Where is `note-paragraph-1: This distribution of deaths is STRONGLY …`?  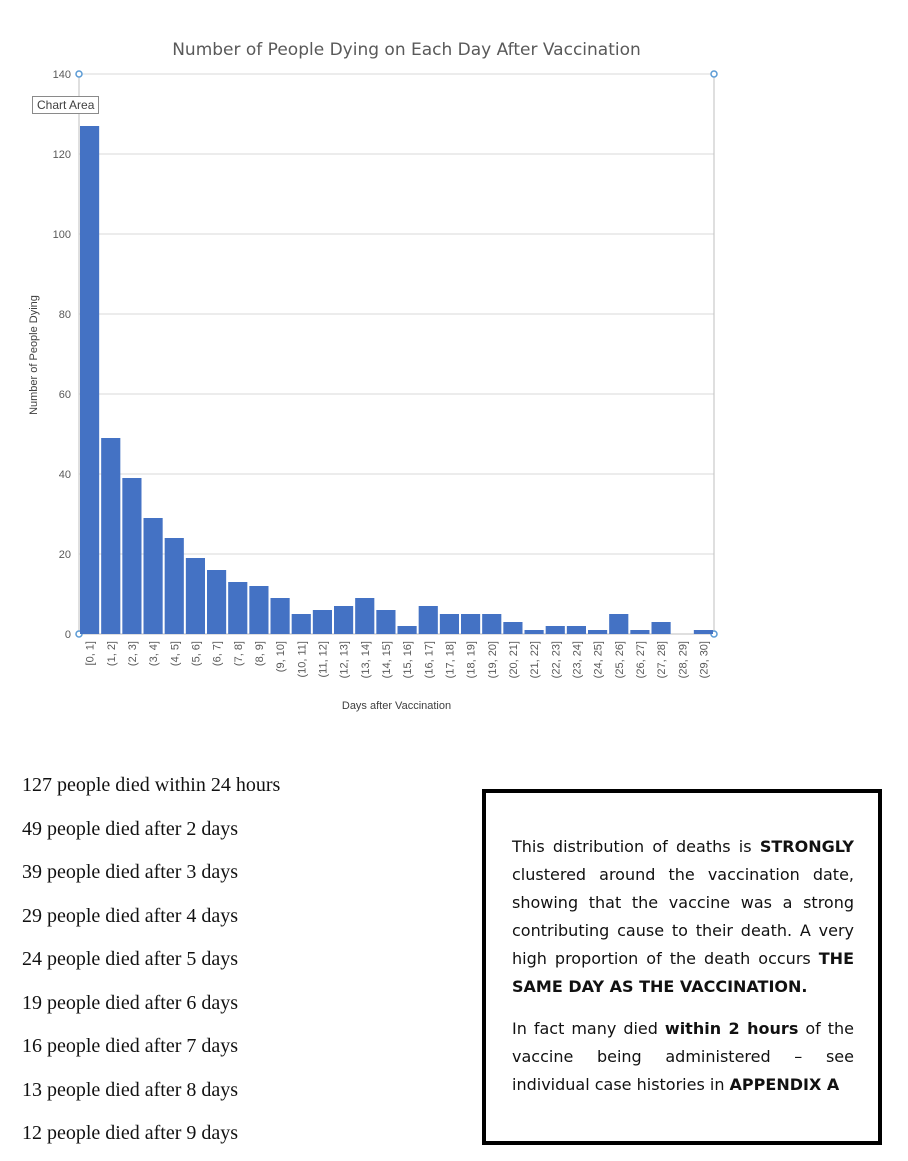 note-paragraph-1: This distribution of deaths is STRONGLY … is located at coordinates (683, 917).